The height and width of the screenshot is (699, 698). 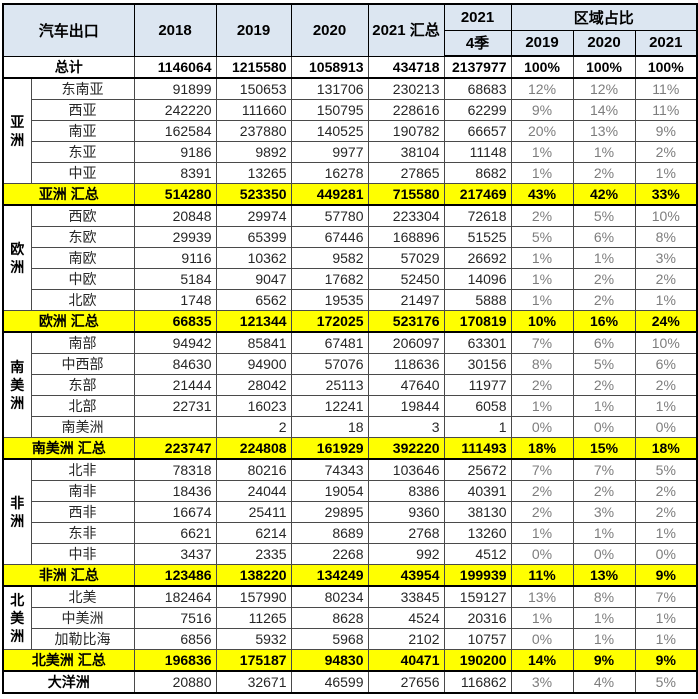 I want to click on year-value-cell: 230213, so click(x=406, y=88).